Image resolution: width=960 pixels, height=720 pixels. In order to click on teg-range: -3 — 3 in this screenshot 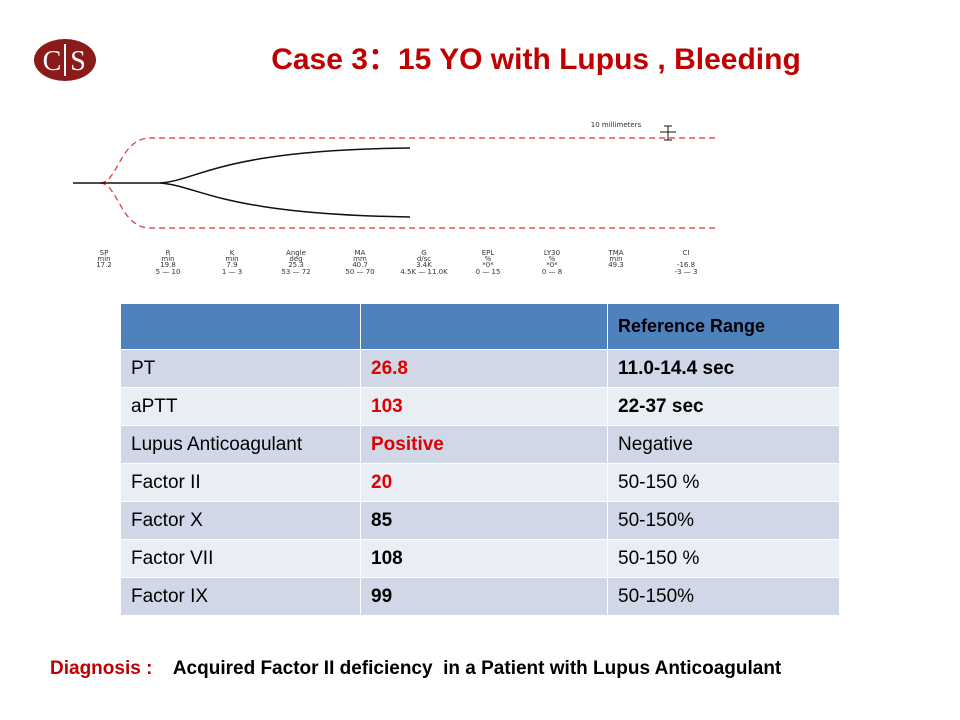, I will do `click(686, 272)`.